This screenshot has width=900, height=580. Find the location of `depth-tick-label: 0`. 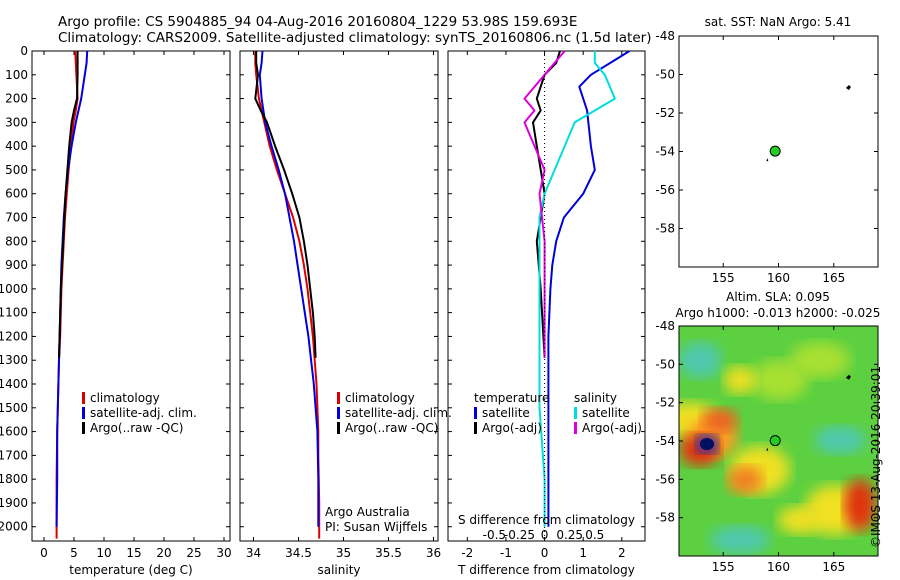

depth-tick-label: 0 is located at coordinates (24, 51).